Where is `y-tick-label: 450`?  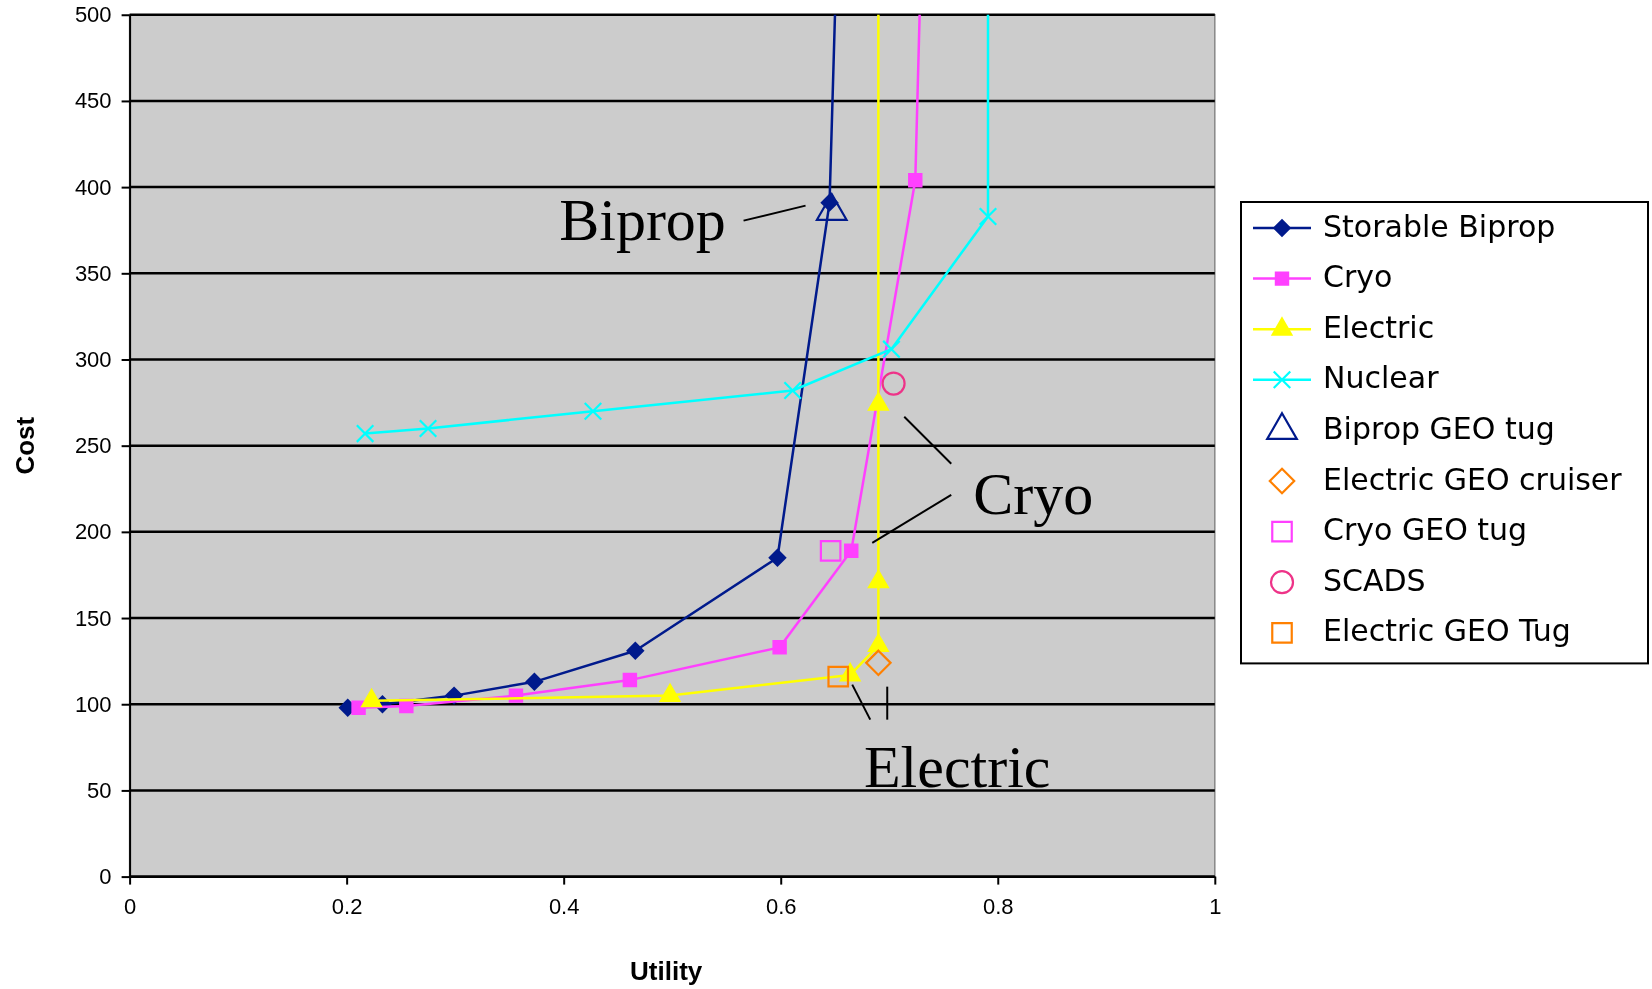
y-tick-label: 450 is located at coordinates (93, 101).